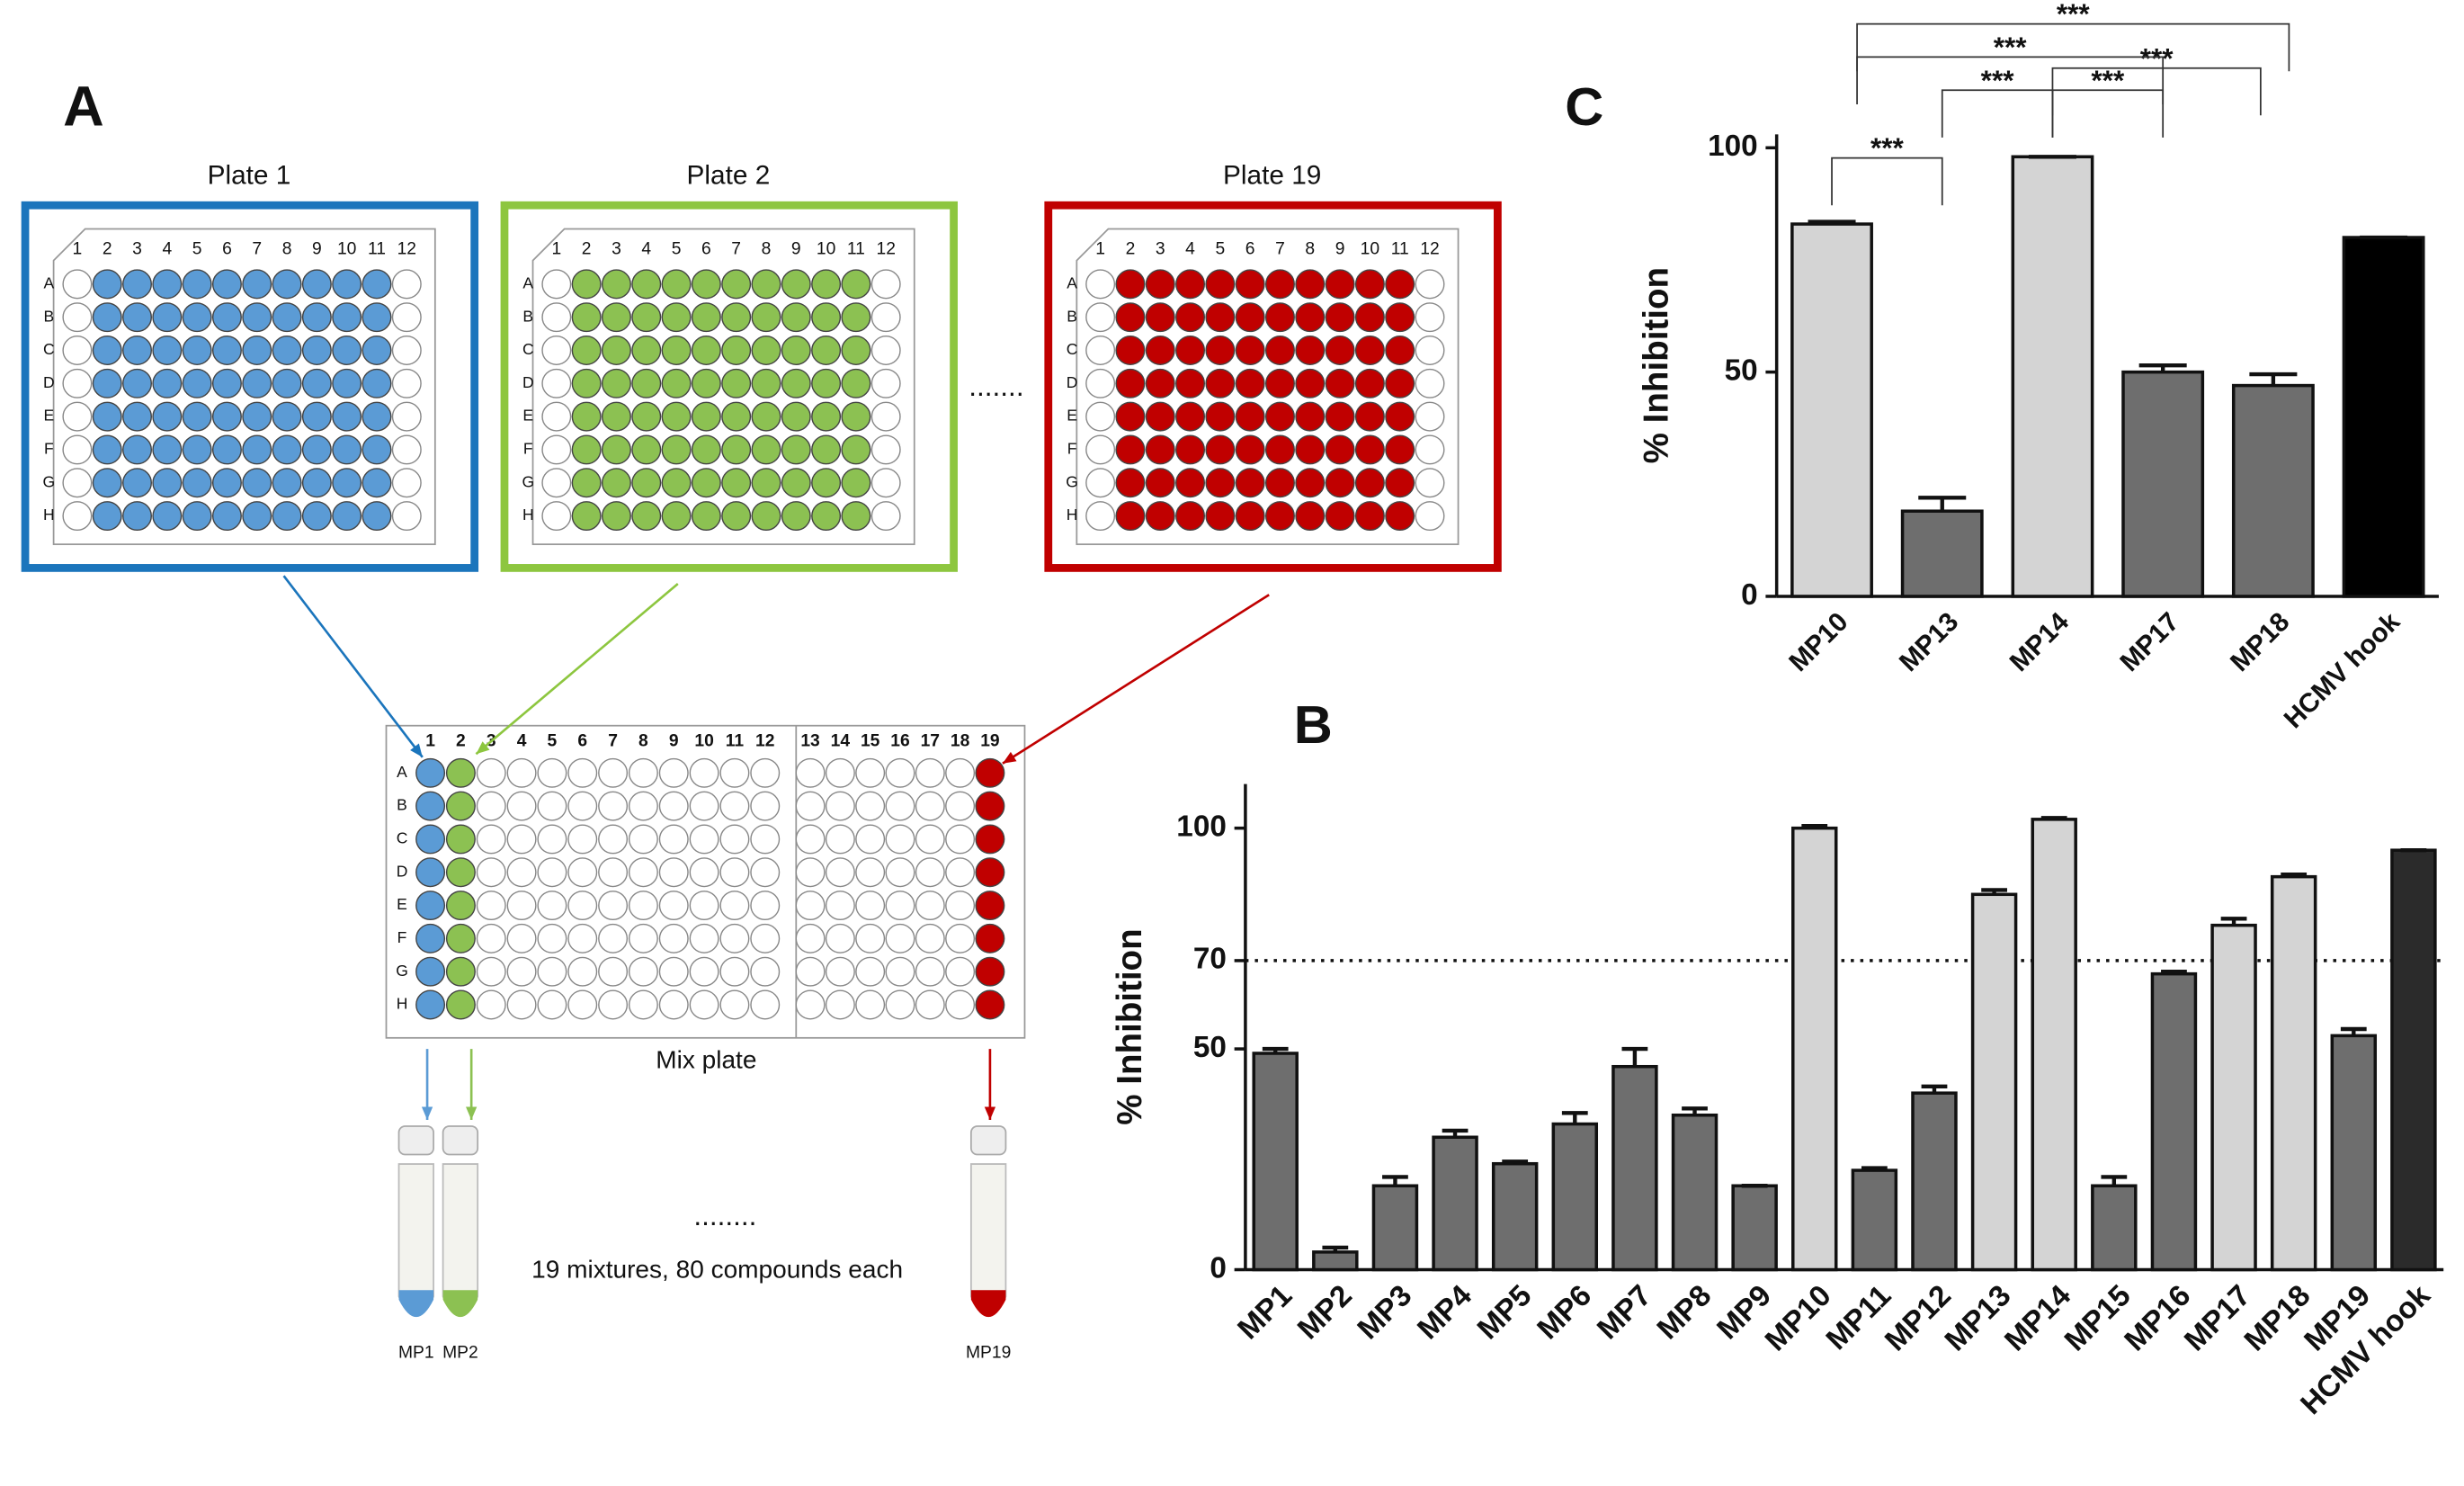 The image size is (2464, 1486). Describe the element at coordinates (347, 248) in the screenshot. I see `column-label: 10` at that location.